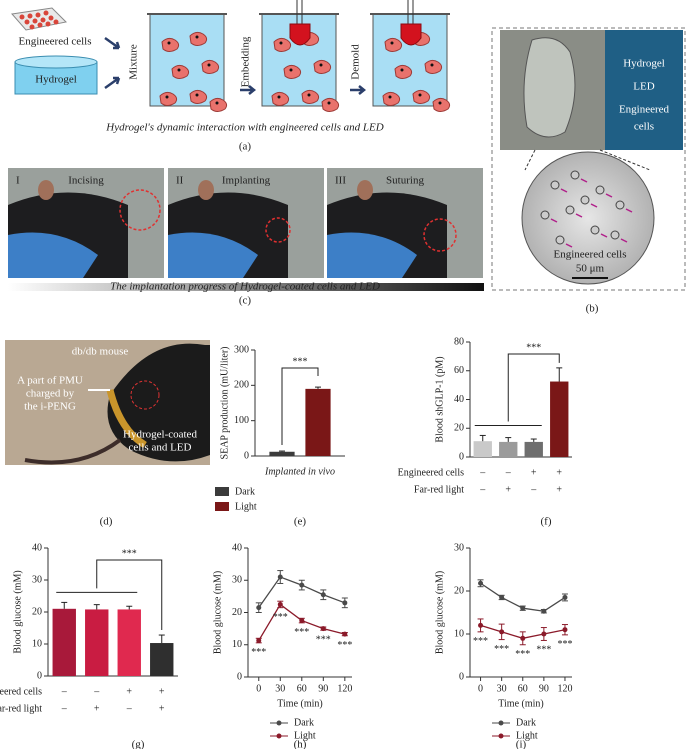 This screenshot has height=749, width=688. Describe the element at coordinates (644, 127) in the screenshot. I see `tag: cells` at that location.